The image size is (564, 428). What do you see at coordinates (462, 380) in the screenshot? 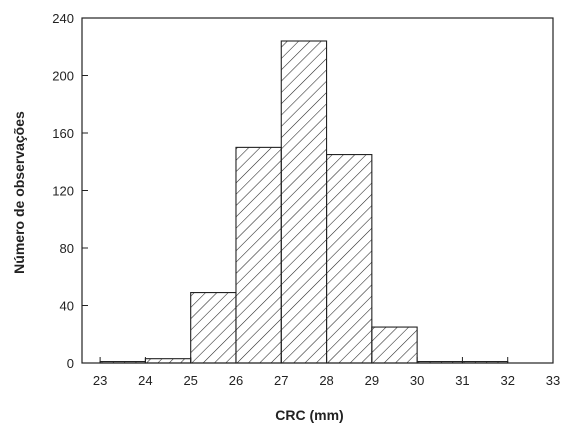
I see `x-tick-label: 31` at bounding box center [462, 380].